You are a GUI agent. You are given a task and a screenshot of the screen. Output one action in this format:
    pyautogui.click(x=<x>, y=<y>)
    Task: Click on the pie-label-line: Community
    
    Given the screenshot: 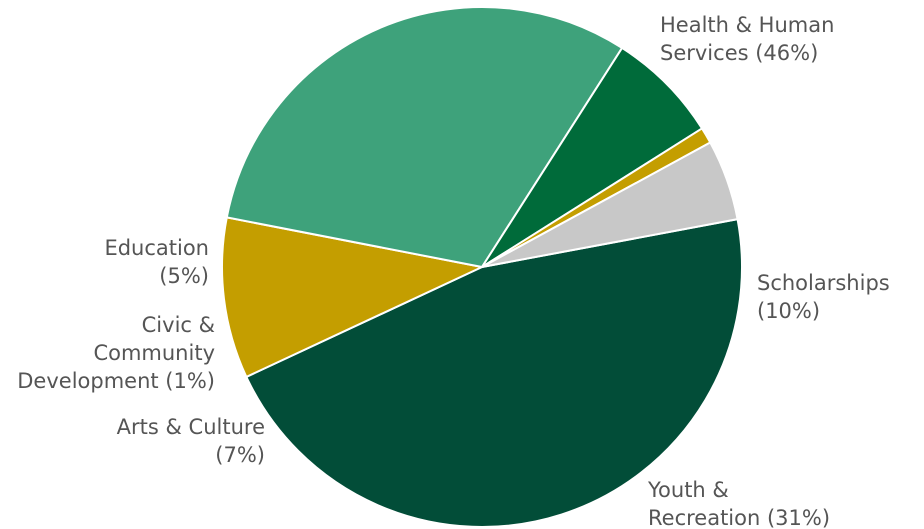 What is the action you would take?
    pyautogui.click(x=154, y=353)
    